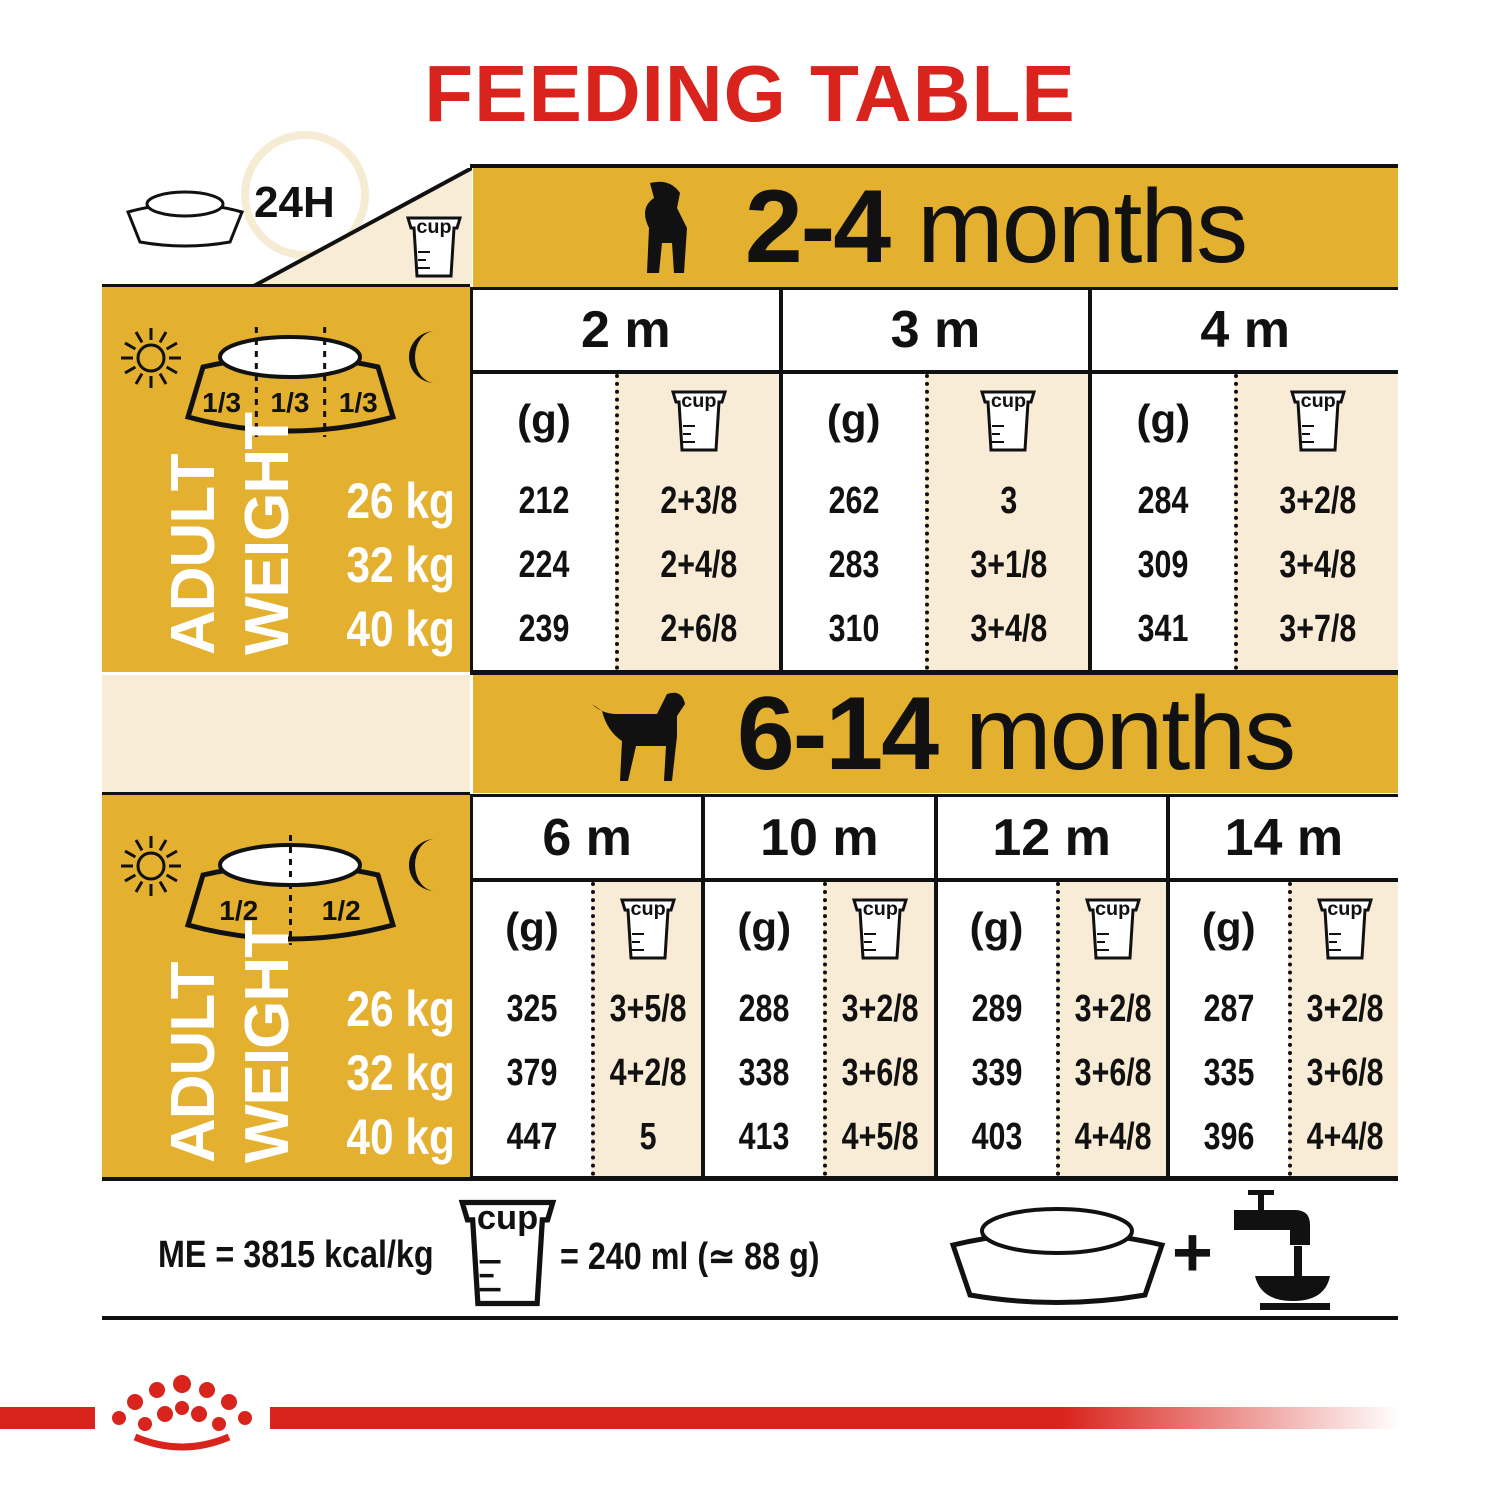 Image resolution: width=1500 pixels, height=1500 pixels. I want to click on grams-value: 403, so click(996, 1137).